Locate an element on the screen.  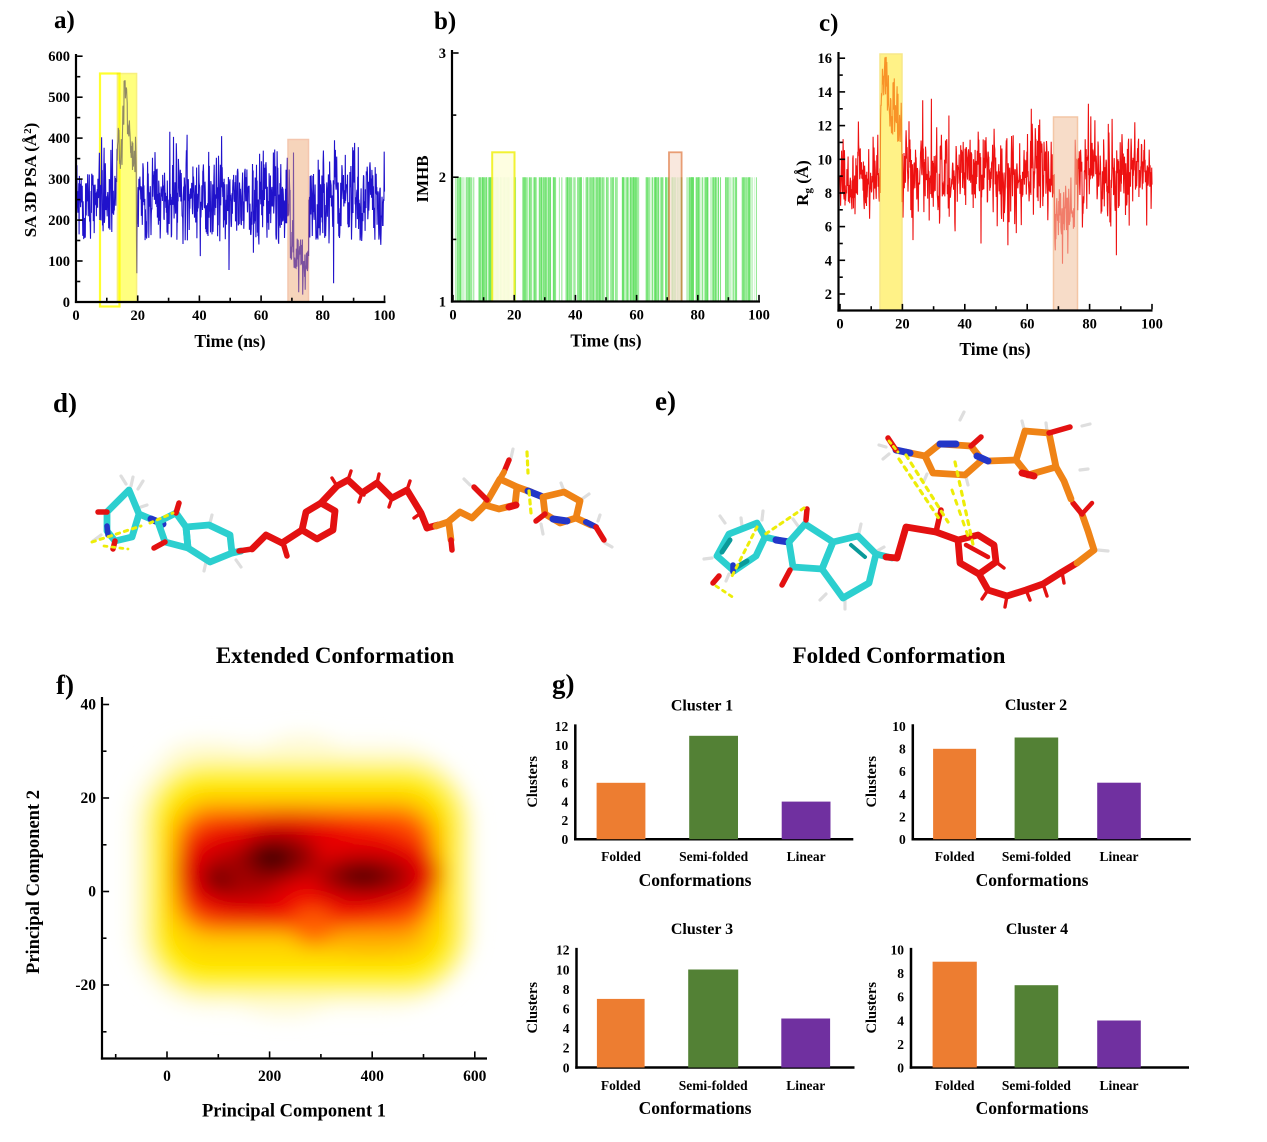
svg-text: Cluster 1 is located at coordinates (702, 705).